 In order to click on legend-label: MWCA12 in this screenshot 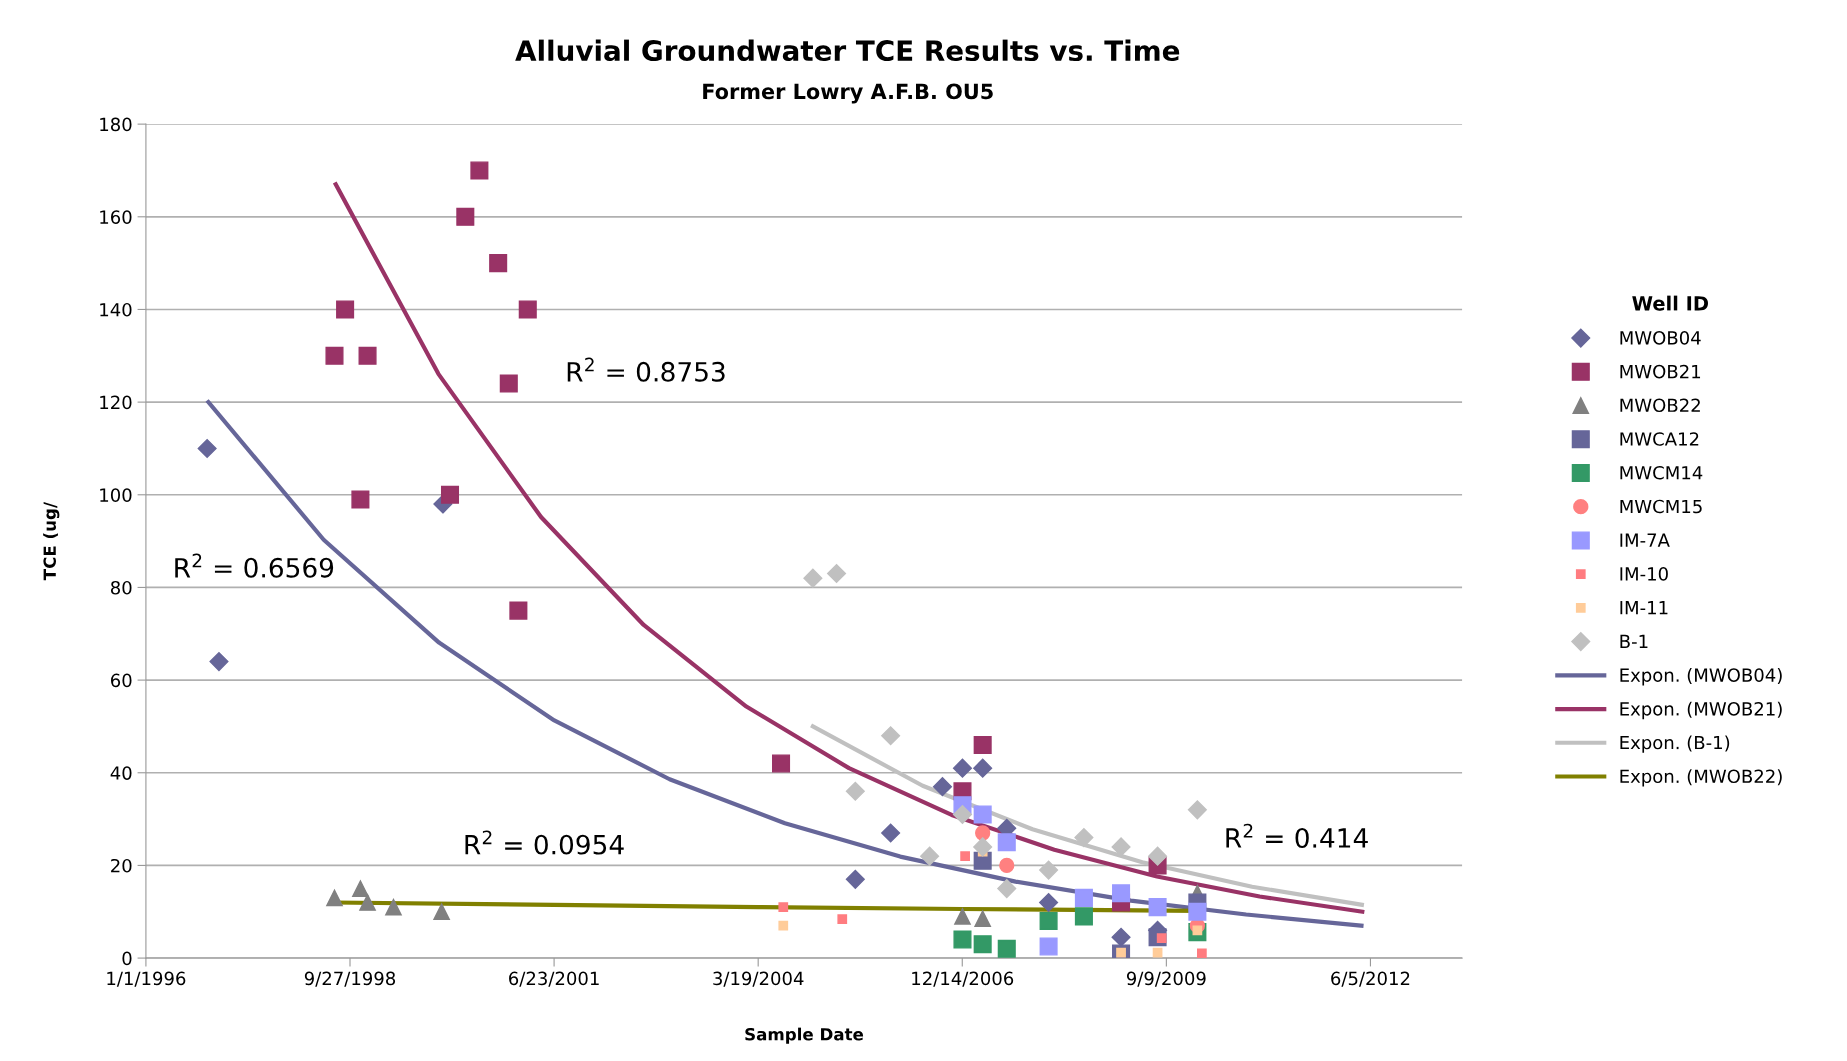, I will do `click(1659, 439)`.